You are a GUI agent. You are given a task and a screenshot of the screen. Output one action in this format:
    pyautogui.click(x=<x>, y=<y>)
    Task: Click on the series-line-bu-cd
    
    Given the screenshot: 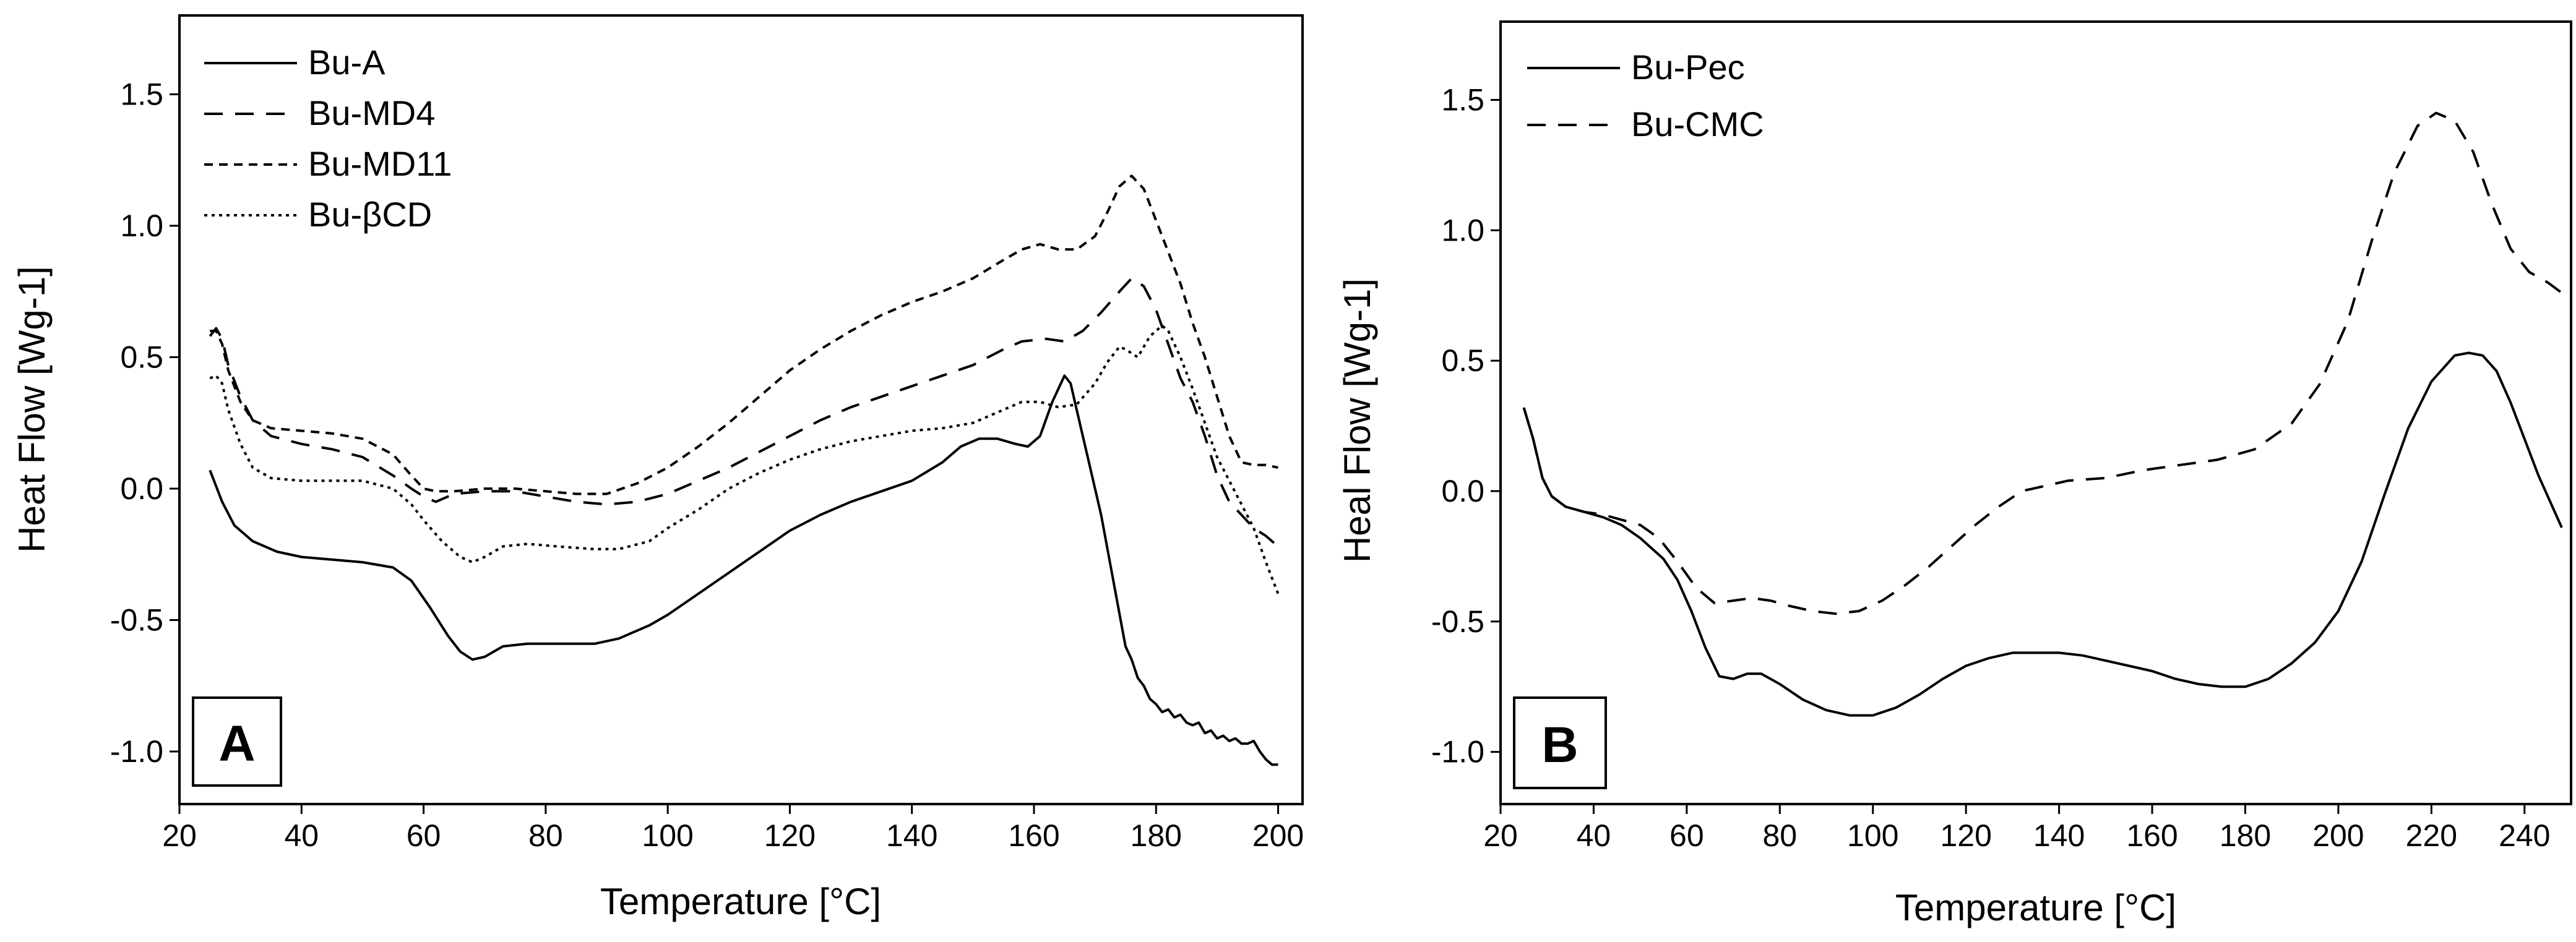 What is the action you would take?
    pyautogui.click(x=744, y=459)
    